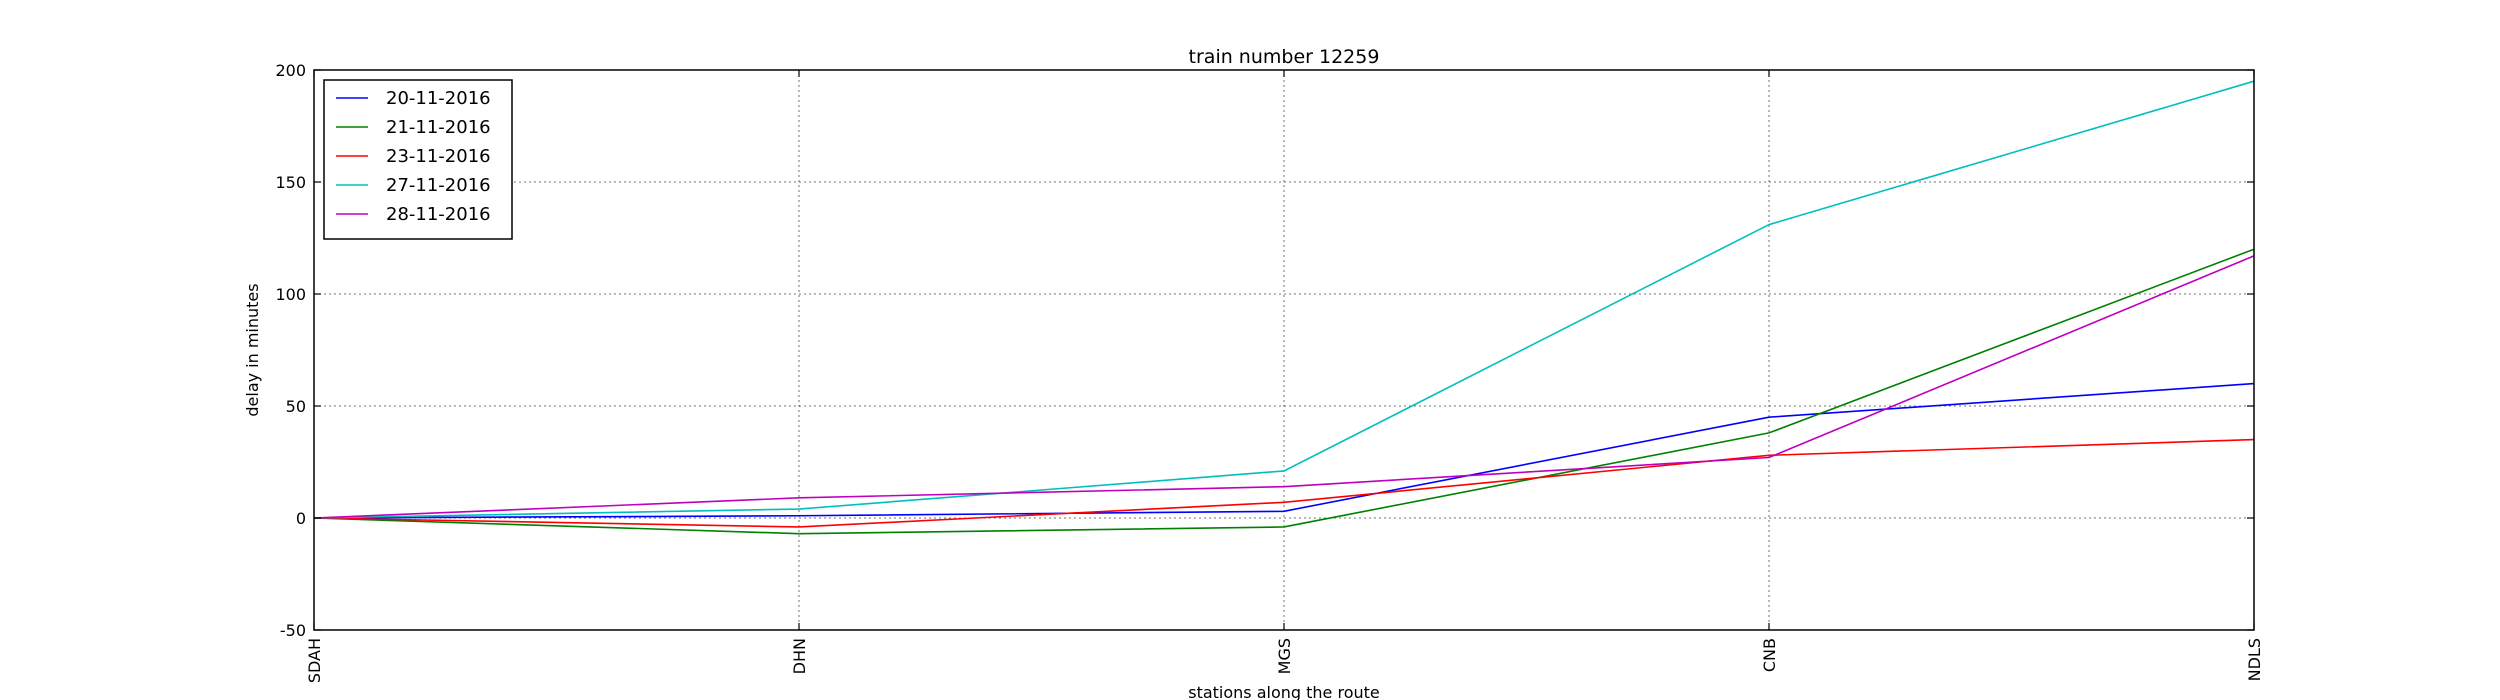 This screenshot has height=700, width=2500. What do you see at coordinates (1284, 57) in the screenshot?
I see `chart-title: train number 12259` at bounding box center [1284, 57].